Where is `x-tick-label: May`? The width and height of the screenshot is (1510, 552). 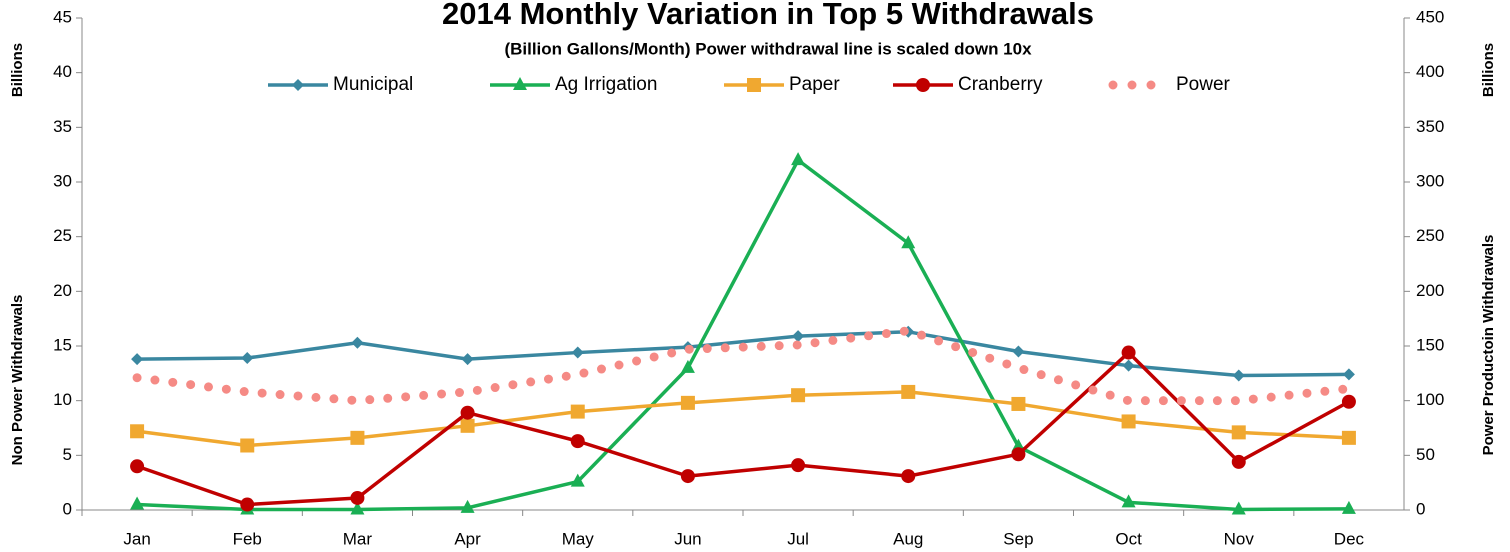 x-tick-label: May is located at coordinates (578, 538).